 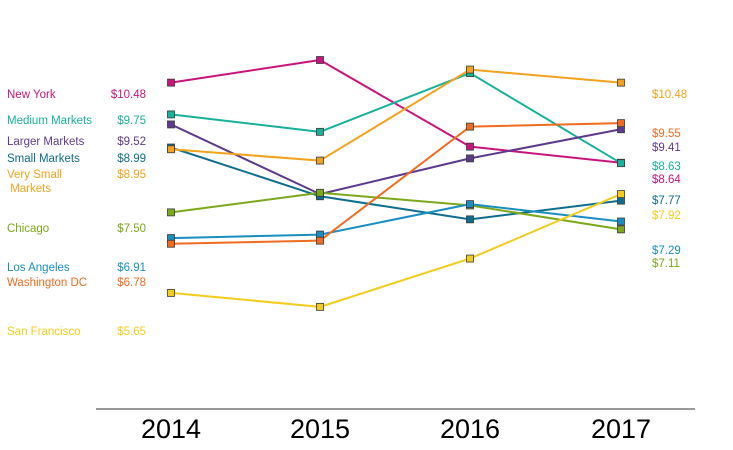 I want to click on start-value-medium-markets: $9.75, so click(x=131, y=121).